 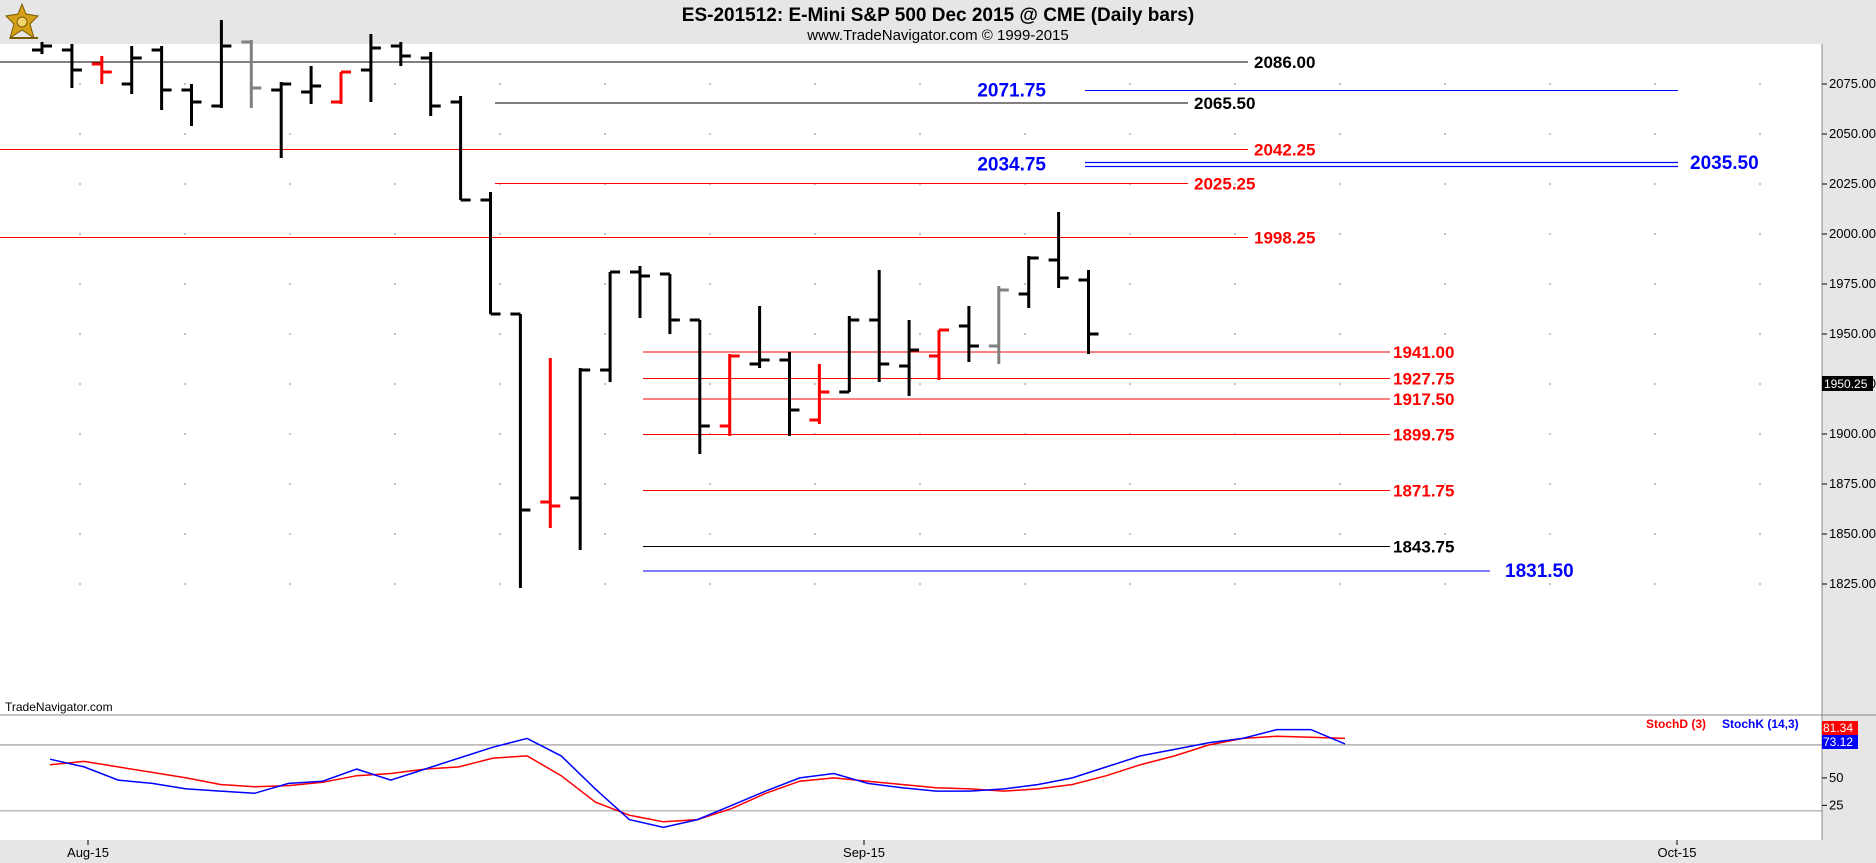 I want to click on price-tick-label: 1850.00, so click(x=1852, y=533).